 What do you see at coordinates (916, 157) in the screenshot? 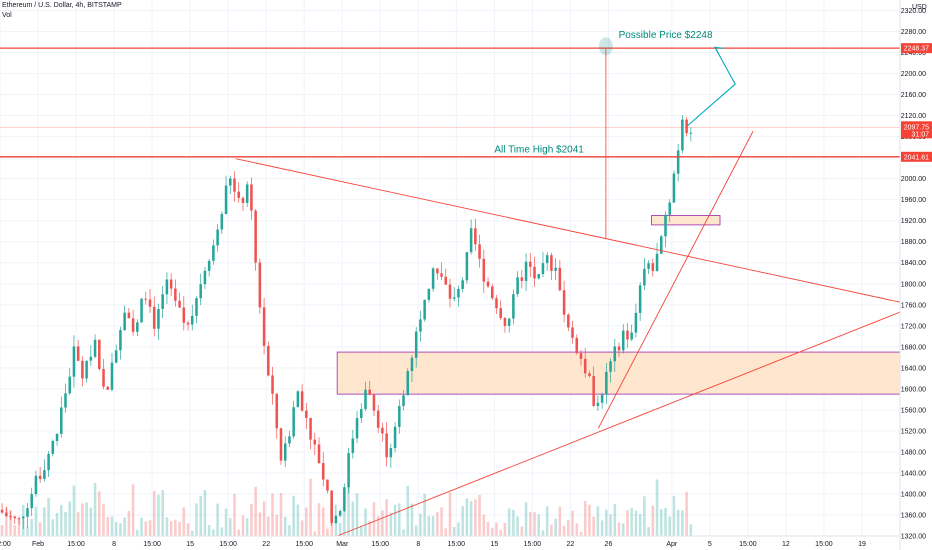
I see `level-price-tag-label: 2041.61` at bounding box center [916, 157].